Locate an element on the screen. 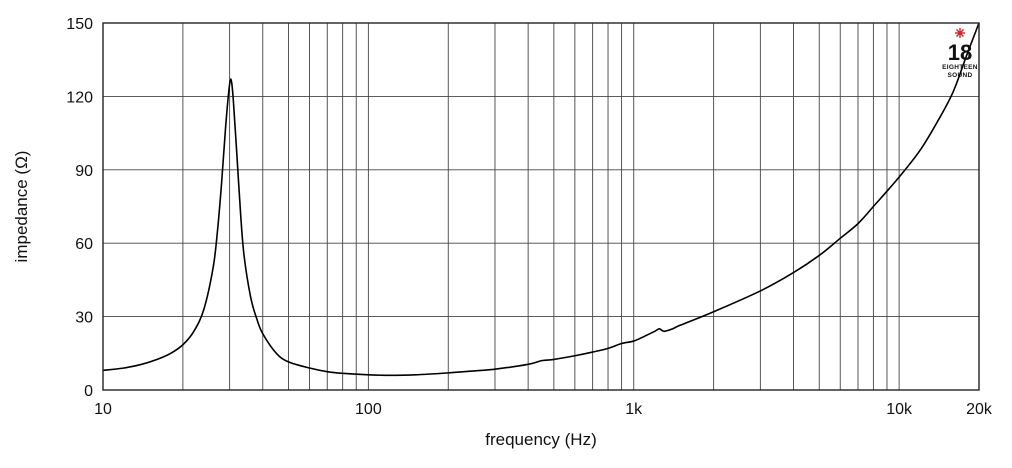  y-tick-label: 120 is located at coordinates (79, 97).